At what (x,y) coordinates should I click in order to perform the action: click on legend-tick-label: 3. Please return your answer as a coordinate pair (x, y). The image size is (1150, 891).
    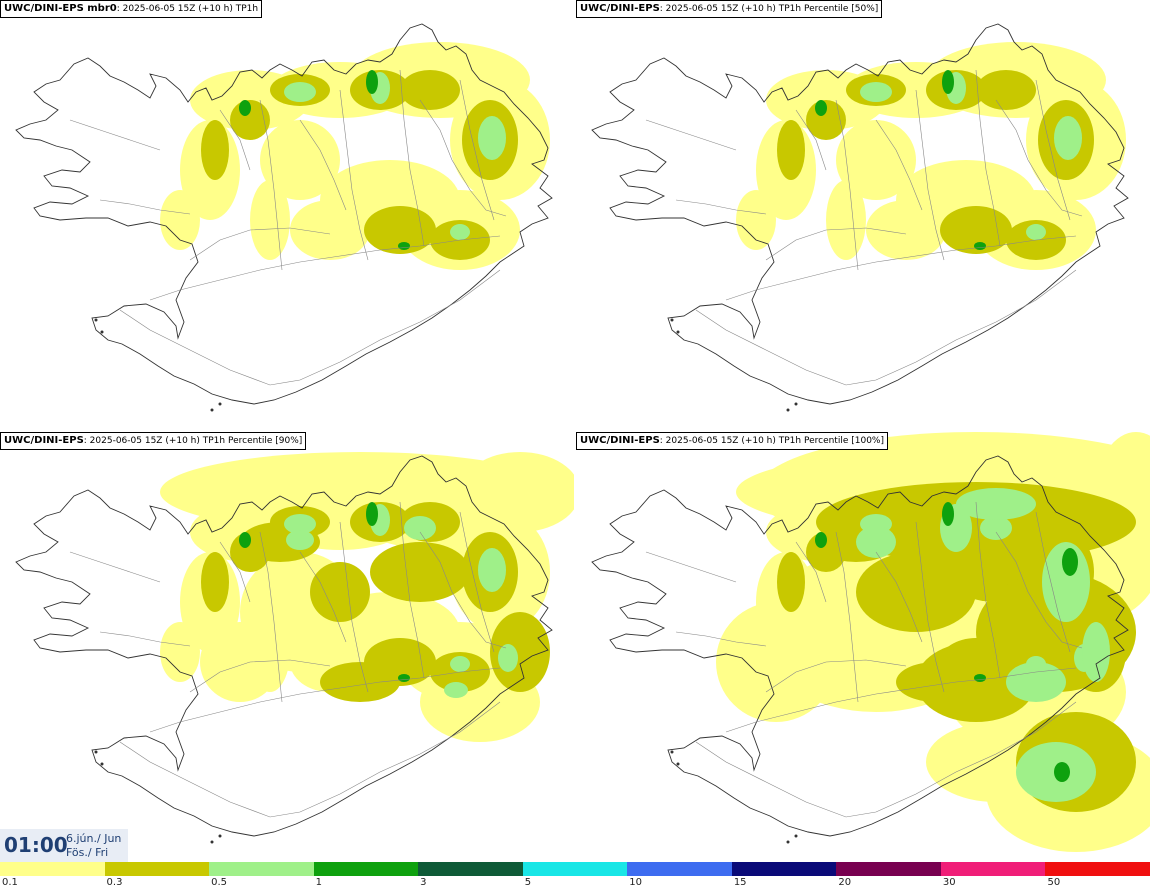
    Looking at the image, I should click on (423, 882).